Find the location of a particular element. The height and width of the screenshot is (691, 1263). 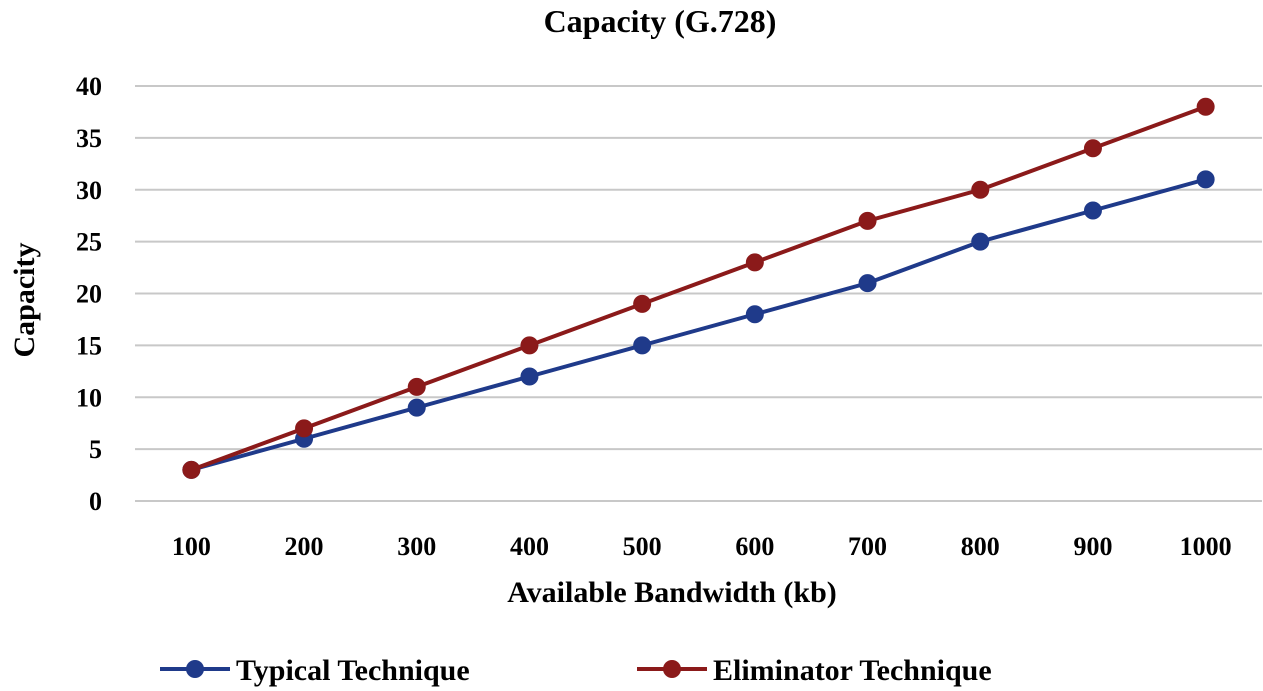

y-tick-label: 30 is located at coordinates (89, 190).